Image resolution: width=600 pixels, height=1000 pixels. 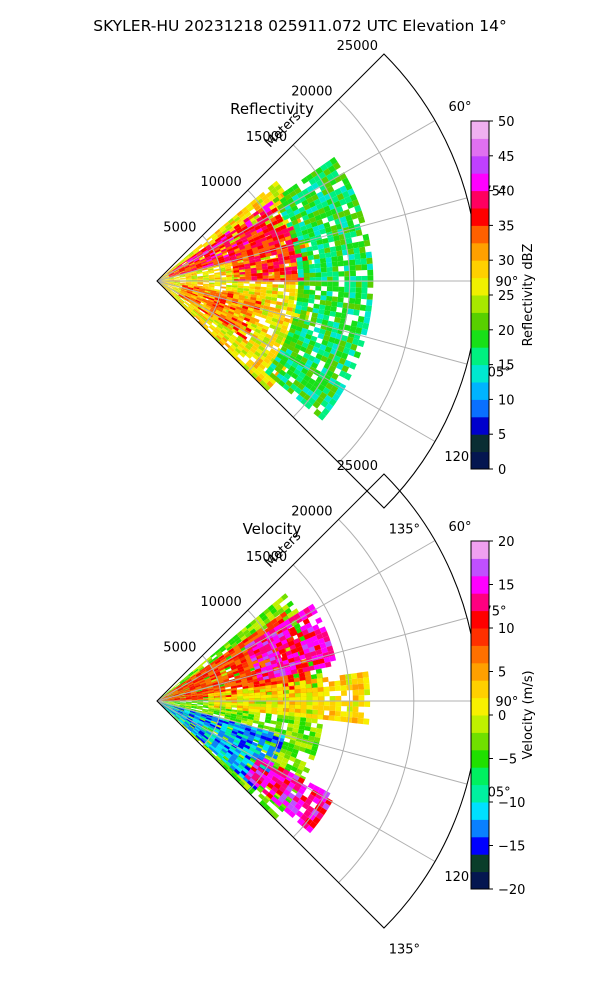 What do you see at coordinates (272, 529) in the screenshot?
I see `panel-title: Velocity` at bounding box center [272, 529].